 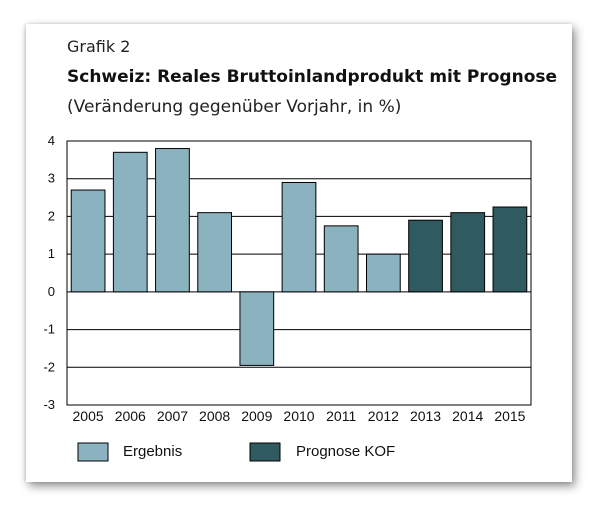 What do you see at coordinates (341, 416) in the screenshot?
I see `x-tick-label: 2011` at bounding box center [341, 416].